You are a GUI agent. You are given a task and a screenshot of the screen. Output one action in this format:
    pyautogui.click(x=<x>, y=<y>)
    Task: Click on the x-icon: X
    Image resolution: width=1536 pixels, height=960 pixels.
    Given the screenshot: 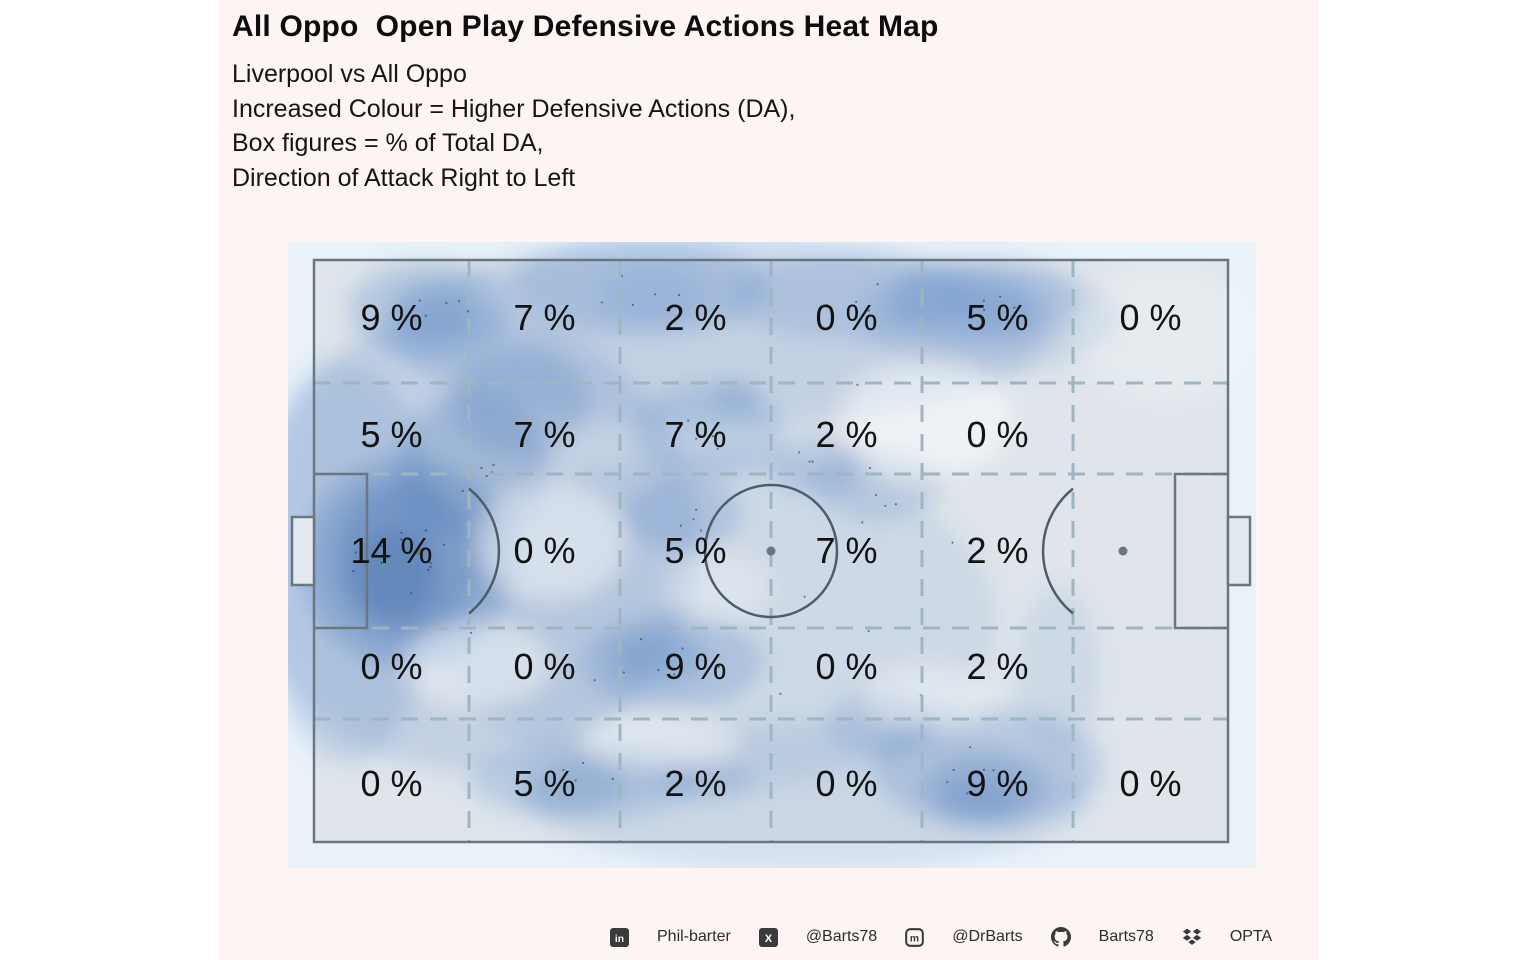 What is the action you would take?
    pyautogui.click(x=768, y=937)
    